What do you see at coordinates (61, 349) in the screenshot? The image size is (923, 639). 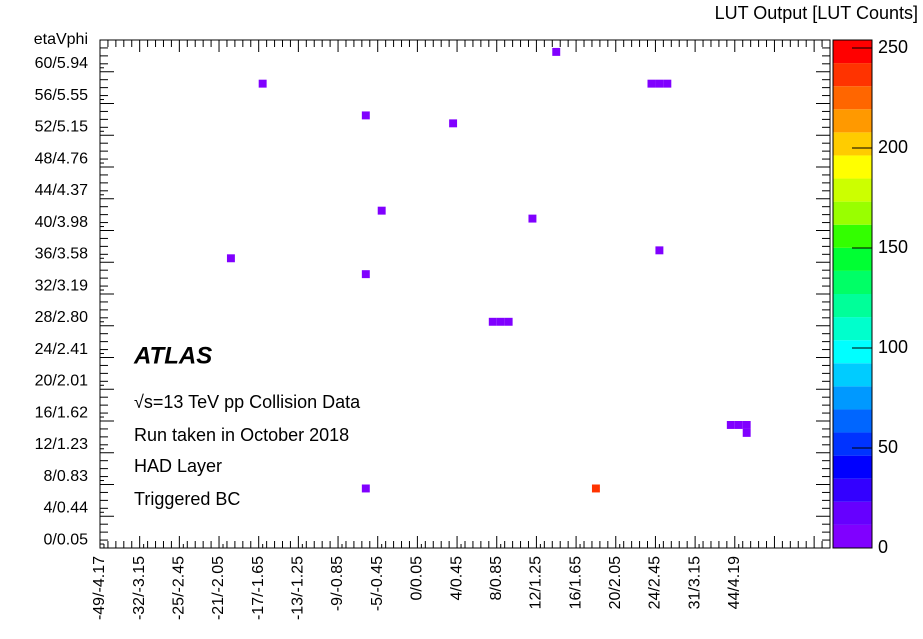 I see `y-tick-label: 24/2.41` at bounding box center [61, 349].